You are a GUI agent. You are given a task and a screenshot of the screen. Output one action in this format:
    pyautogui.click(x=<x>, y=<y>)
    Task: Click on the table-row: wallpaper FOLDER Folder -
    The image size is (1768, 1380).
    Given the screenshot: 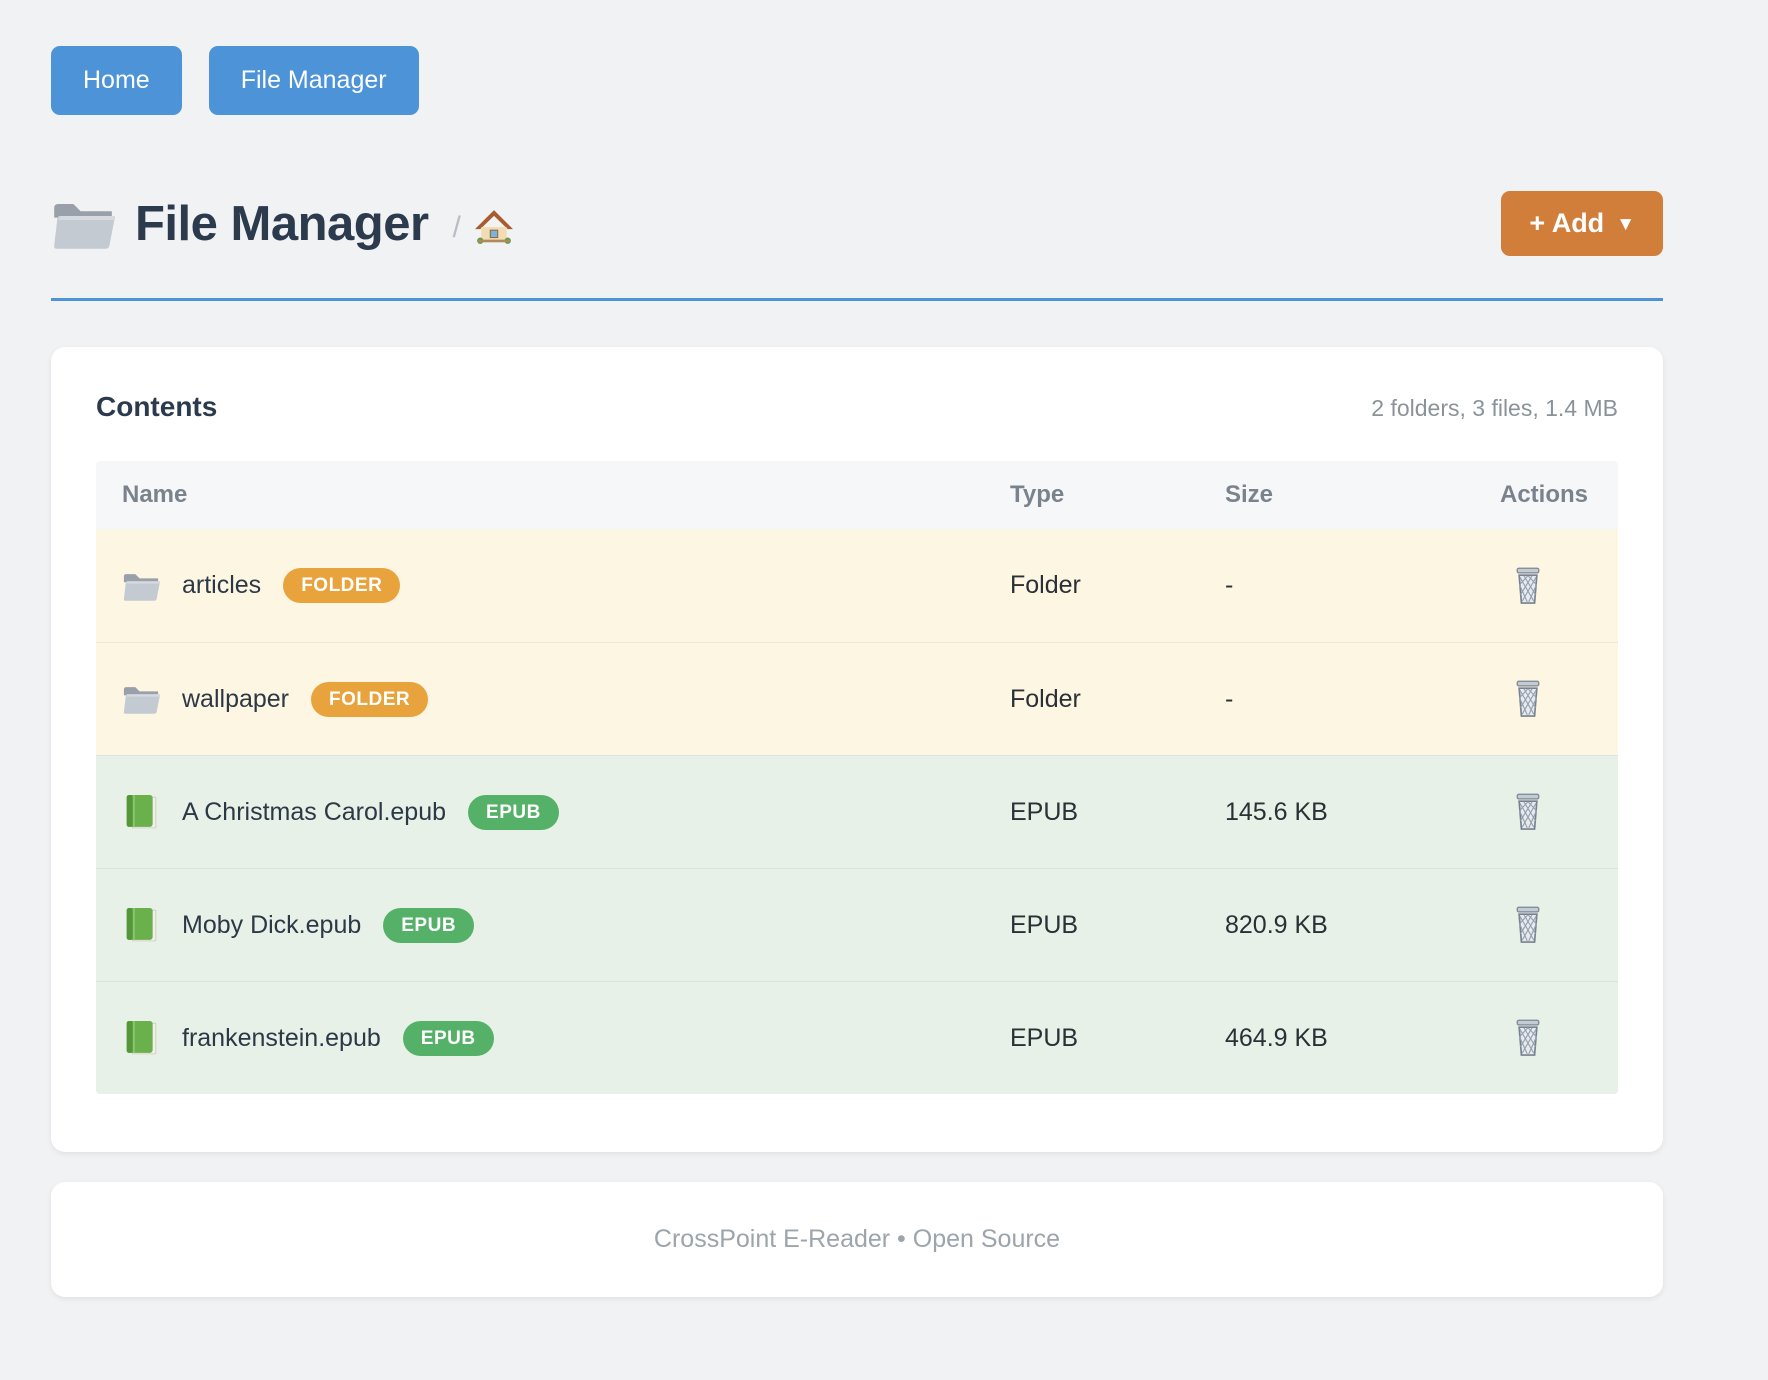 What is the action you would take?
    pyautogui.click(x=857, y=698)
    